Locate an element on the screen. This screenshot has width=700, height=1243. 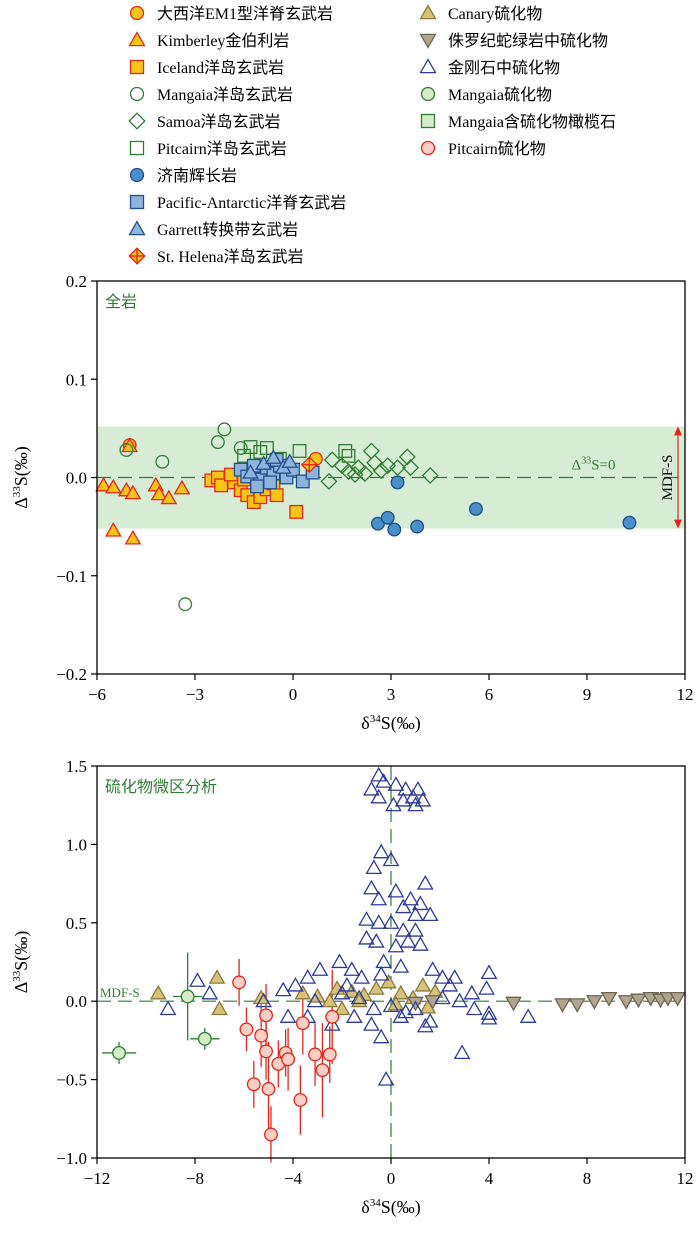
legend-label: 侏罗纪蛇绿岩中硫化物 is located at coordinates (528, 41).